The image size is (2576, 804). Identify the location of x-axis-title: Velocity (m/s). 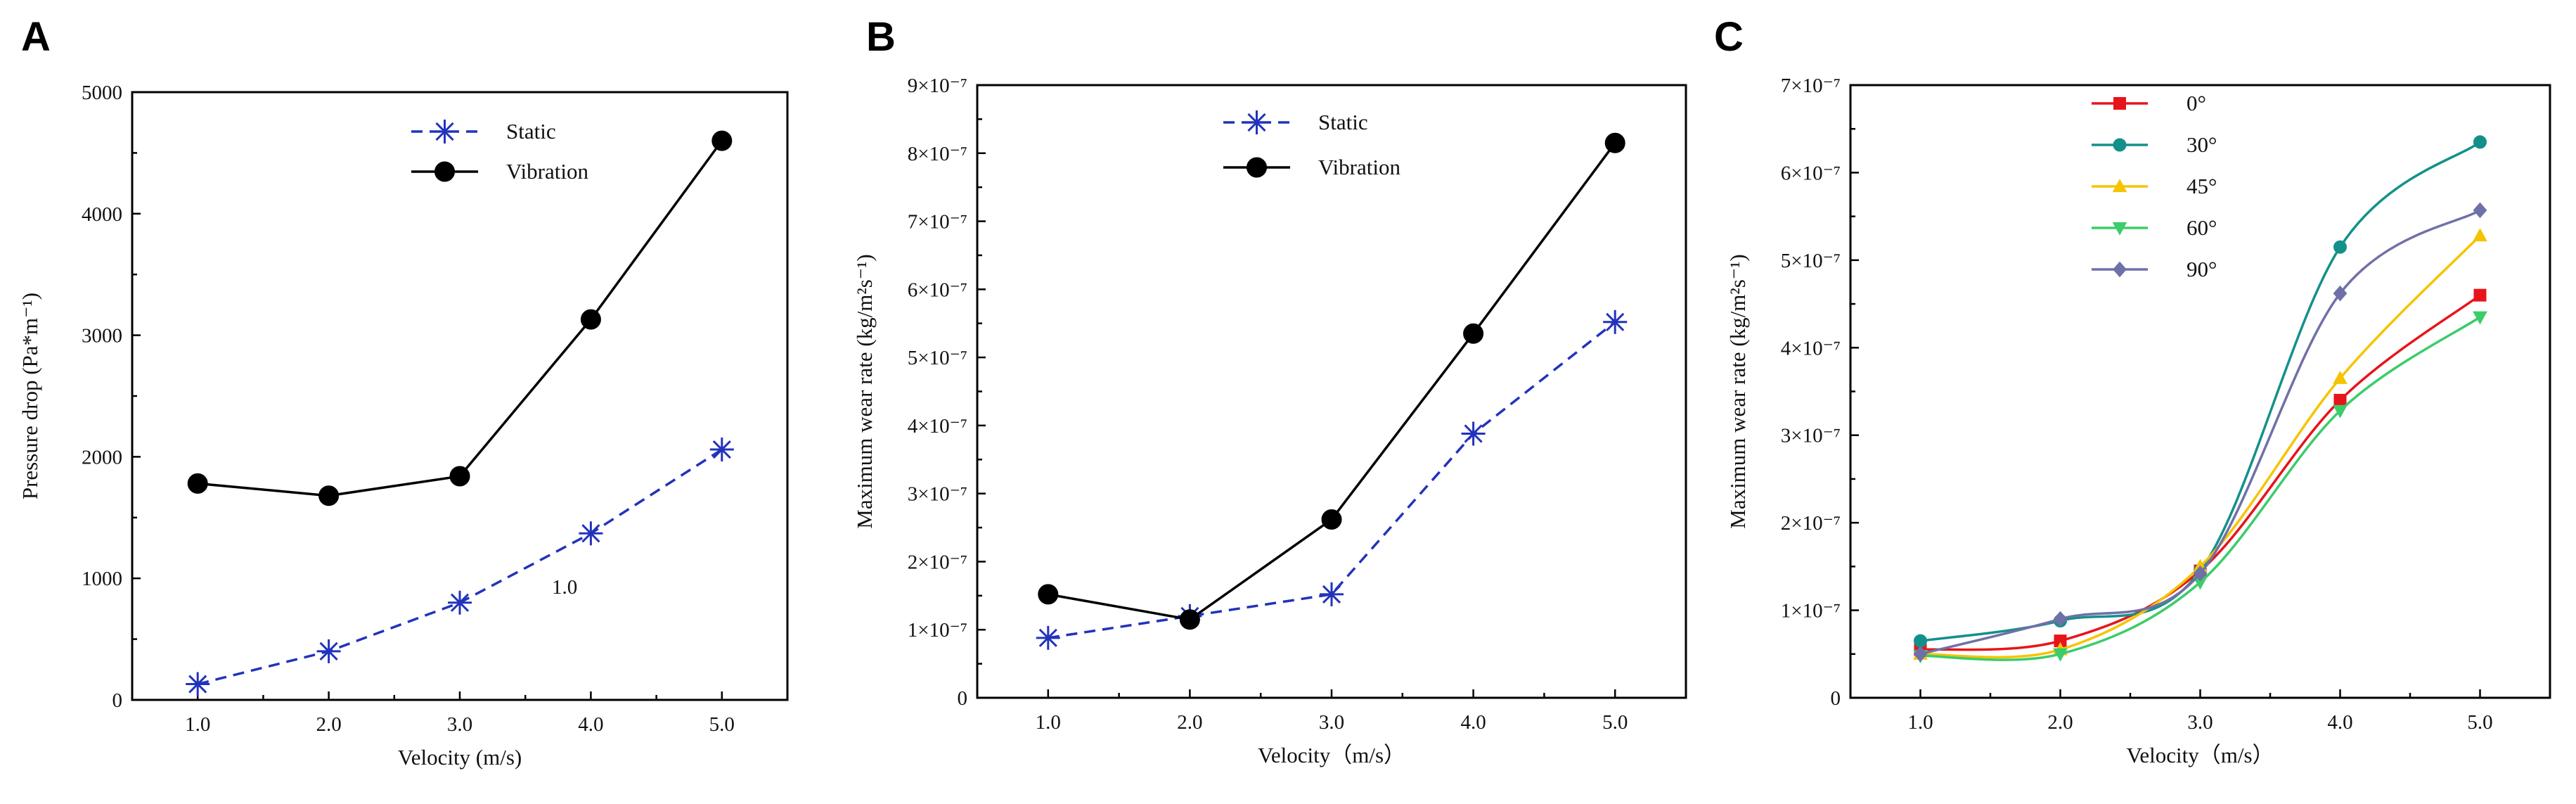
(460, 757).